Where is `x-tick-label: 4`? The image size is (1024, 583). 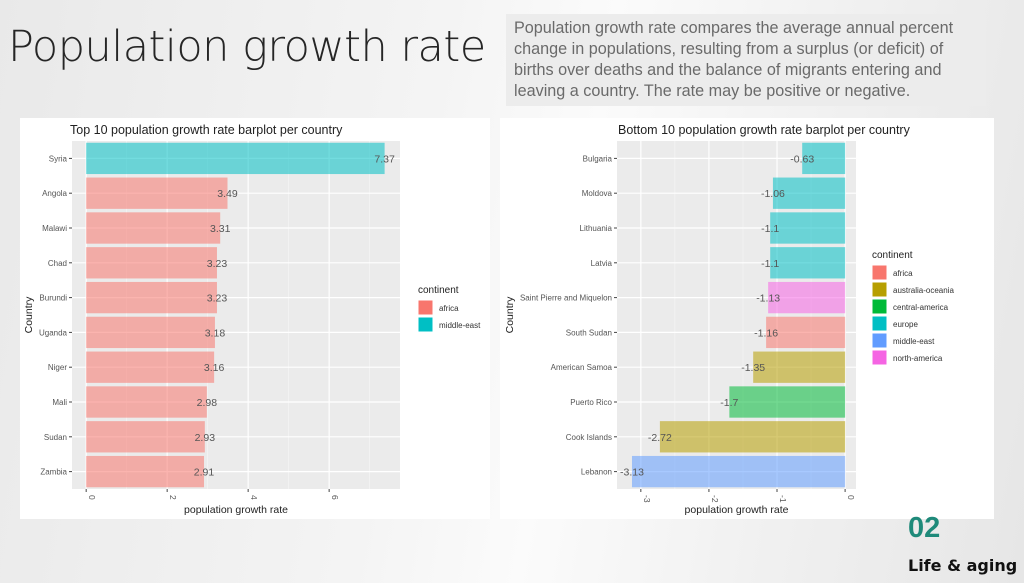
x-tick-label: 4 is located at coordinates (254, 497).